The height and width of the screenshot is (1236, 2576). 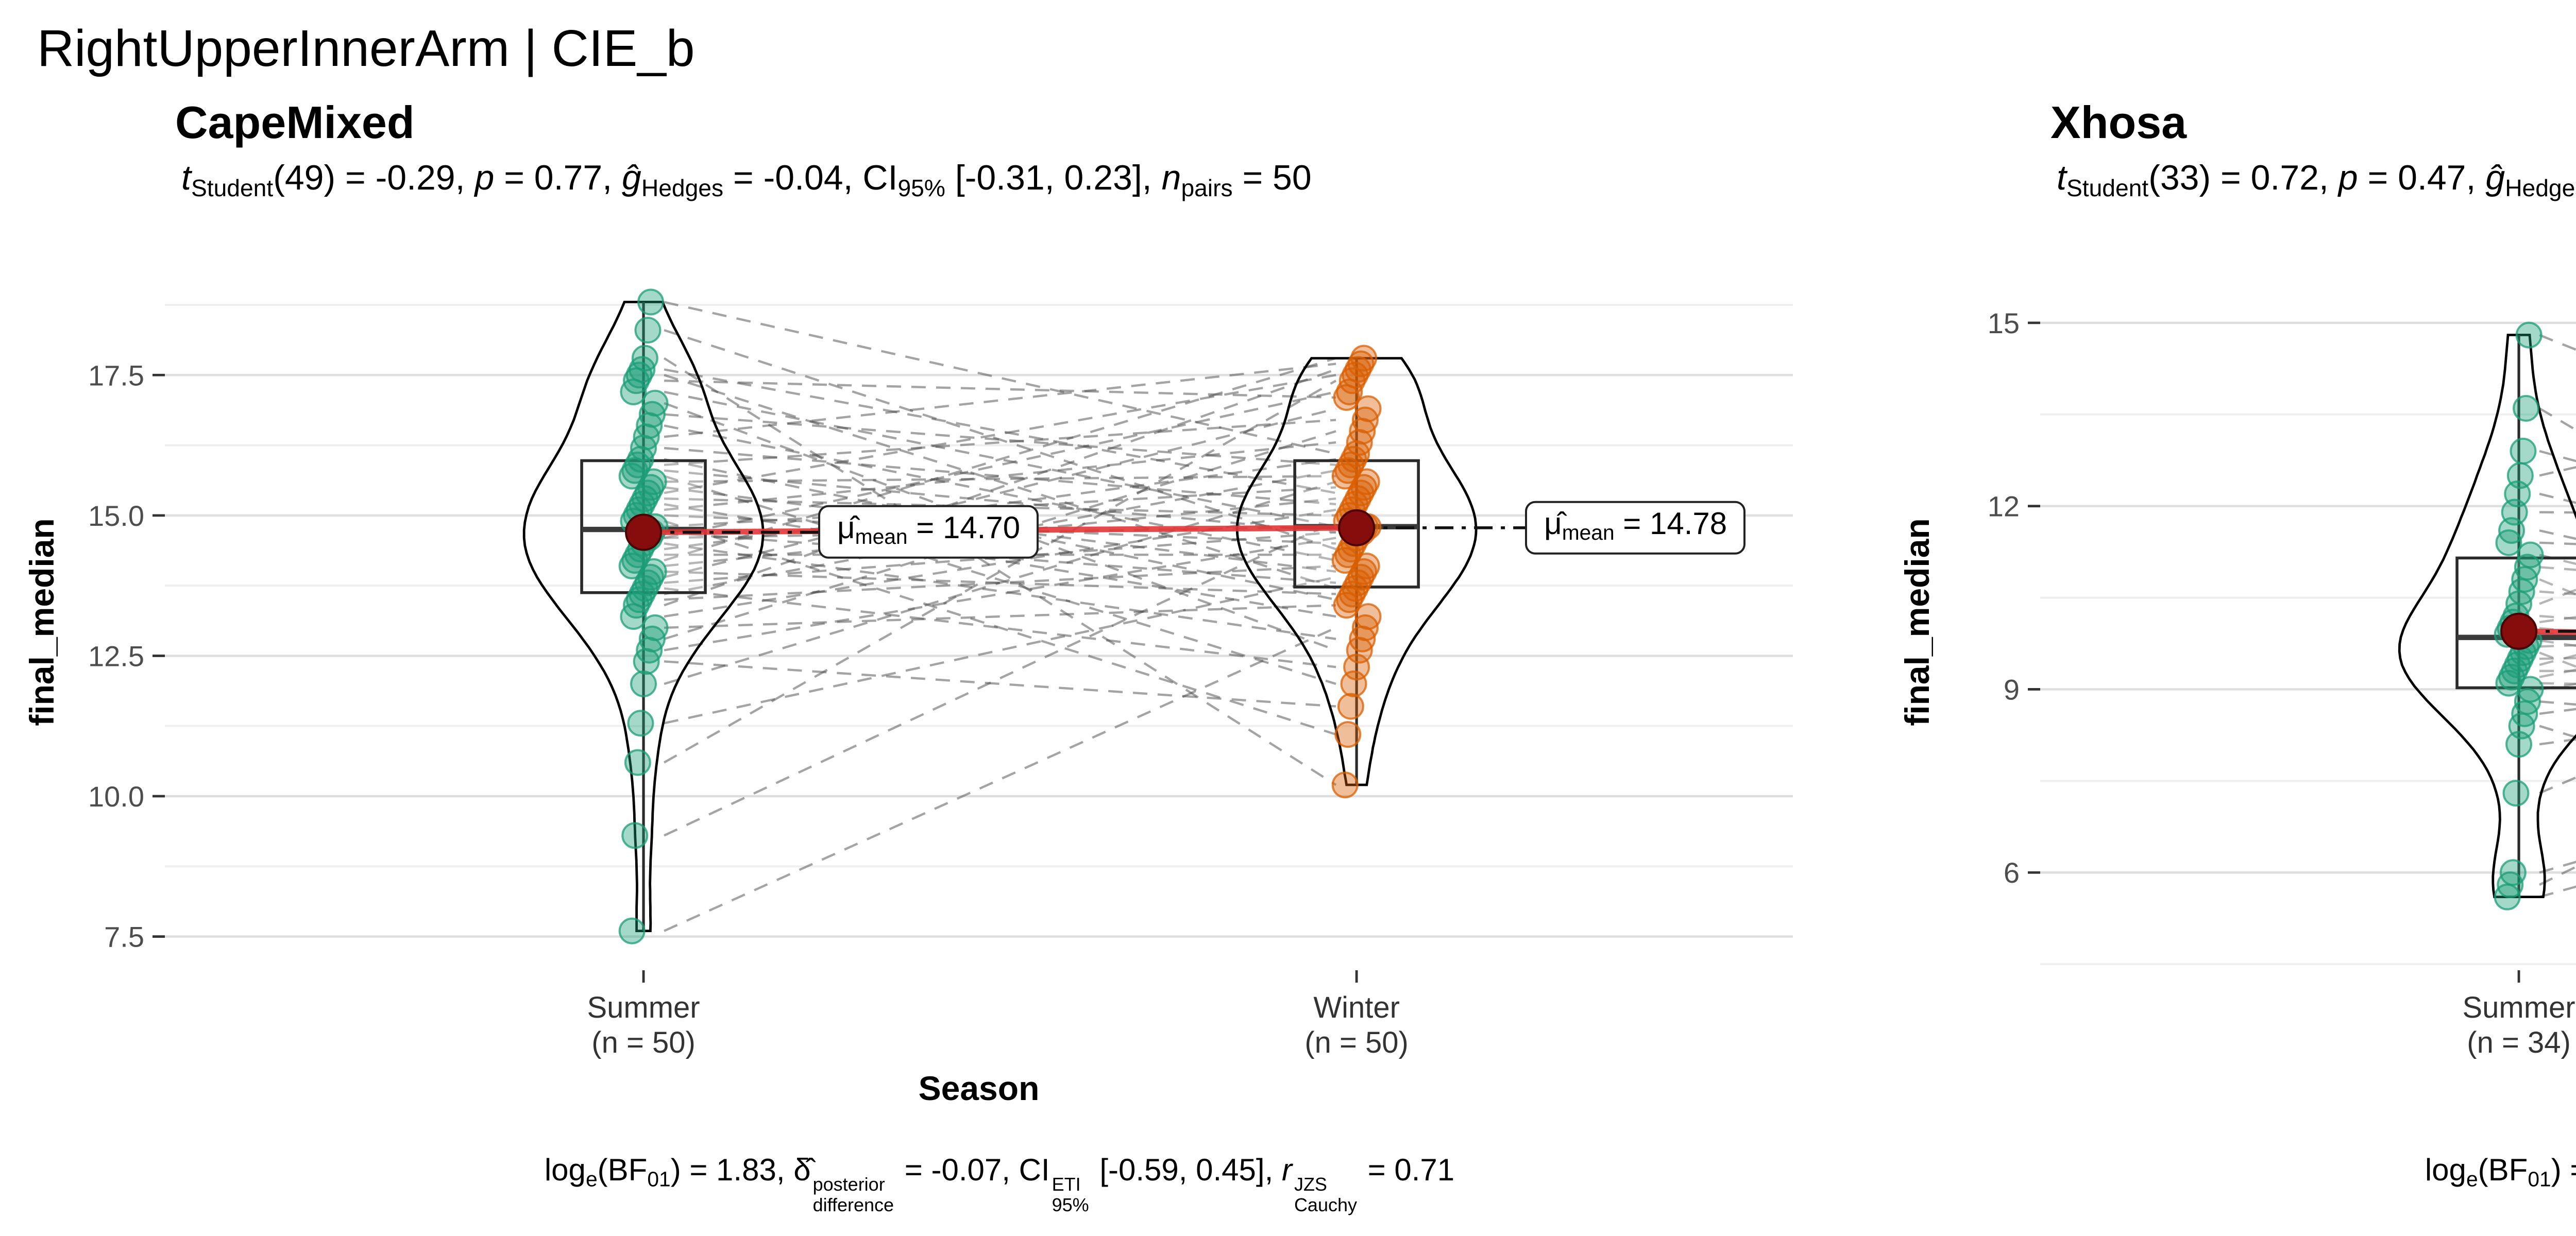 I want to click on svg-text: 7.5, so click(x=124, y=936).